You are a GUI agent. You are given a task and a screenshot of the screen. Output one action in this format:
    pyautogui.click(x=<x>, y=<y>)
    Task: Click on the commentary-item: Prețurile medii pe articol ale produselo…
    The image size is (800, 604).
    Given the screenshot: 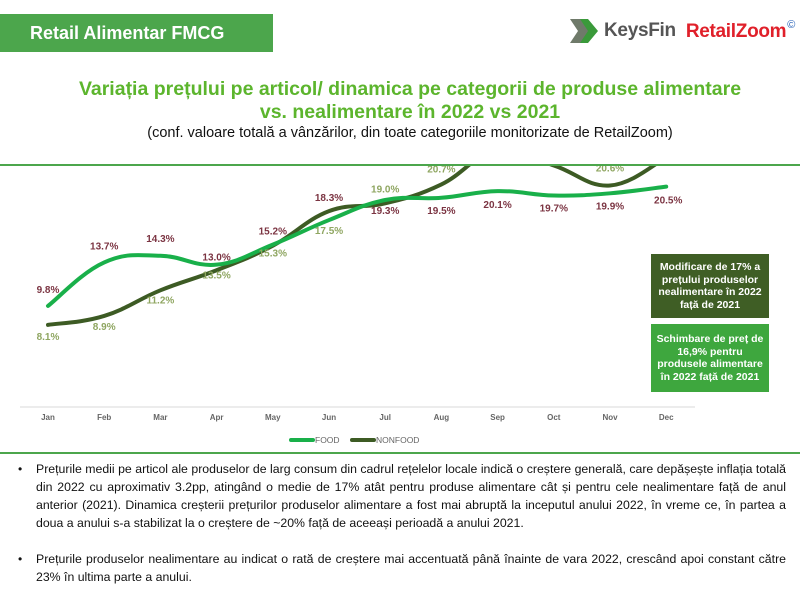 What is the action you would take?
    pyautogui.click(x=402, y=496)
    